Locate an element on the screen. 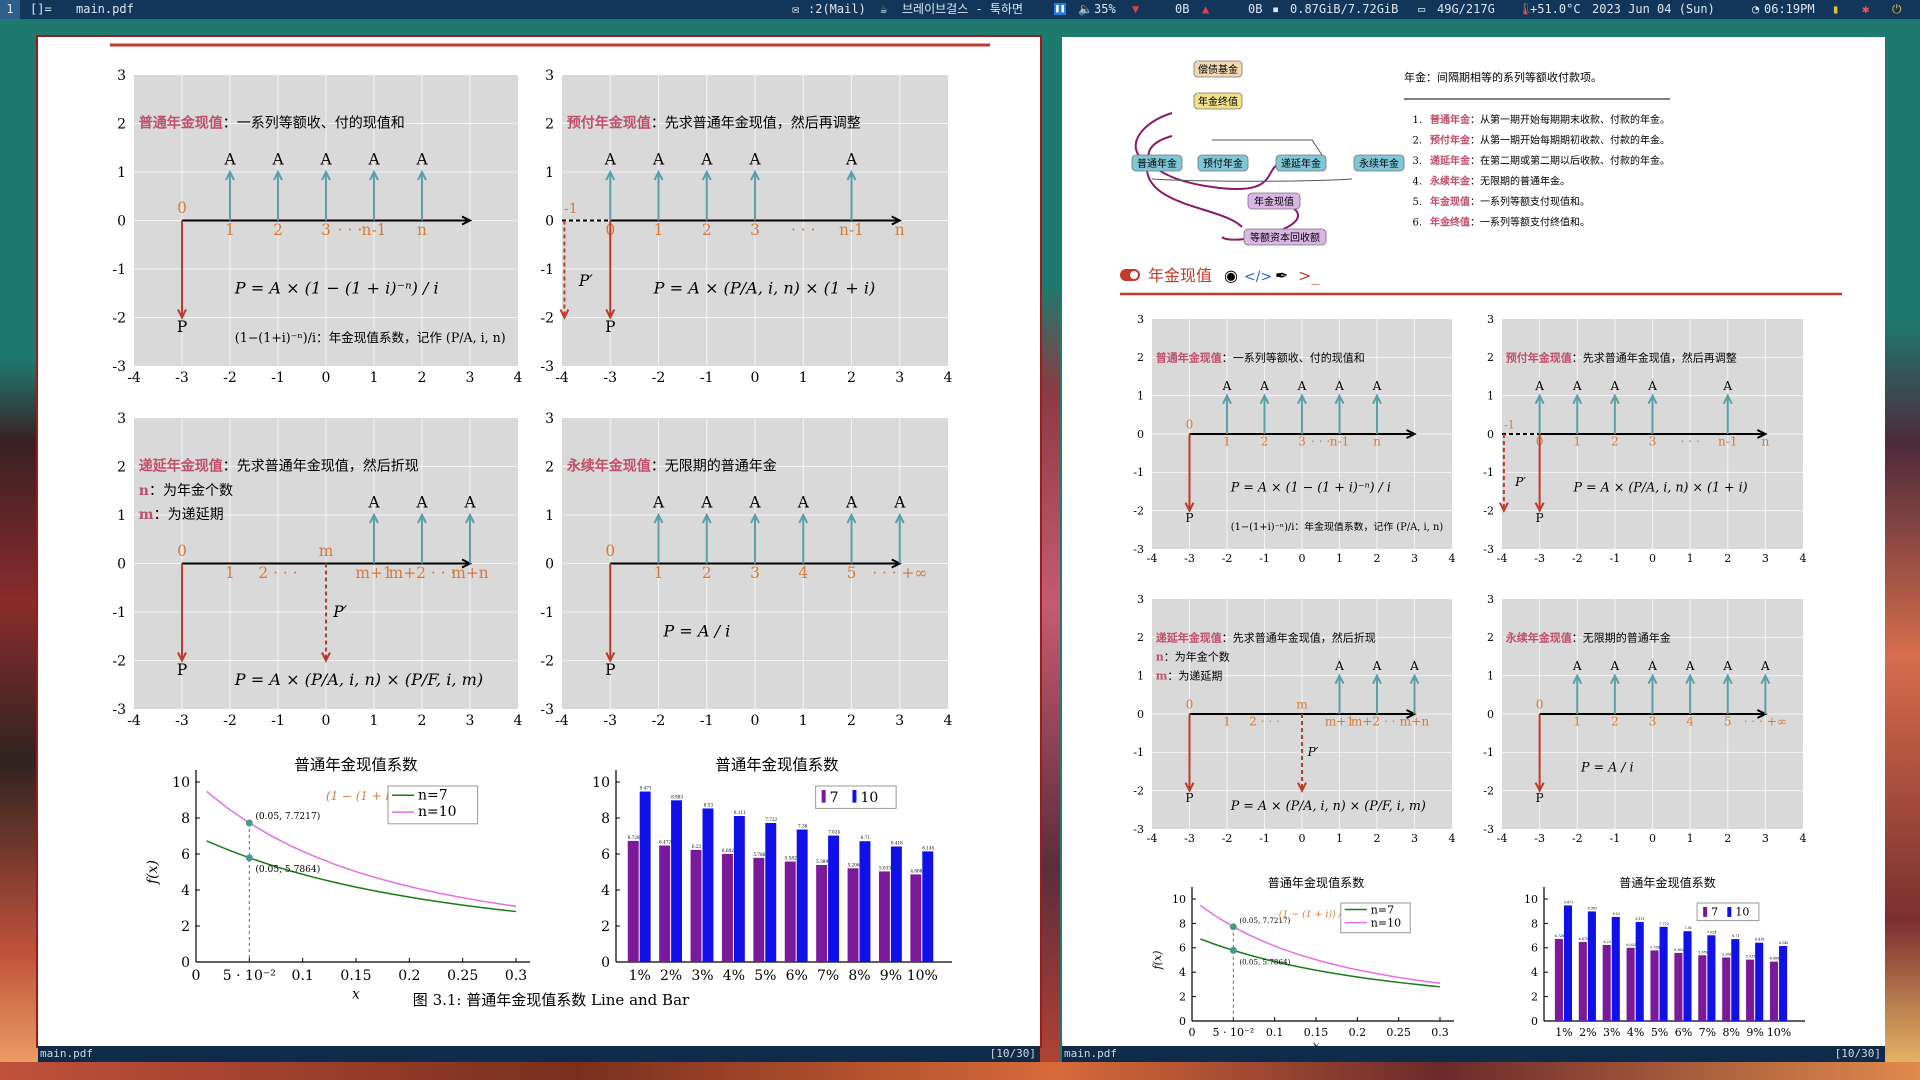  y-tick-label: 8 is located at coordinates (1534, 923).